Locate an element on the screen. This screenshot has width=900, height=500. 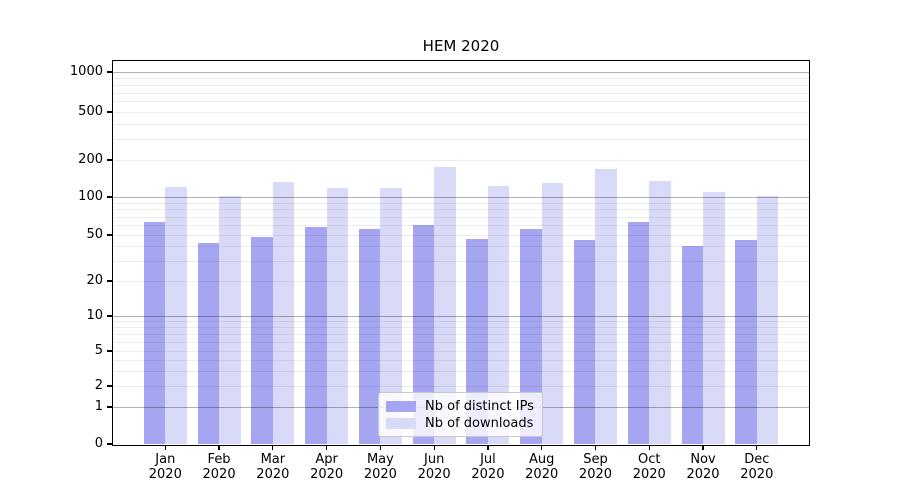
x-tick-label: Oct 2020 is located at coordinates (649, 467).